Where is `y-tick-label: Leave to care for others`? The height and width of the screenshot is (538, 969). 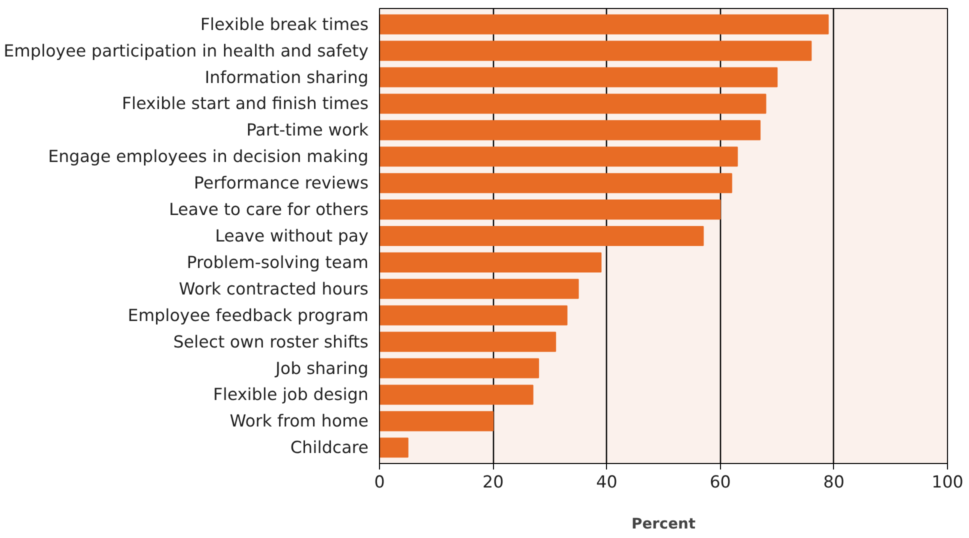
y-tick-label: Leave to care for others is located at coordinates (269, 210).